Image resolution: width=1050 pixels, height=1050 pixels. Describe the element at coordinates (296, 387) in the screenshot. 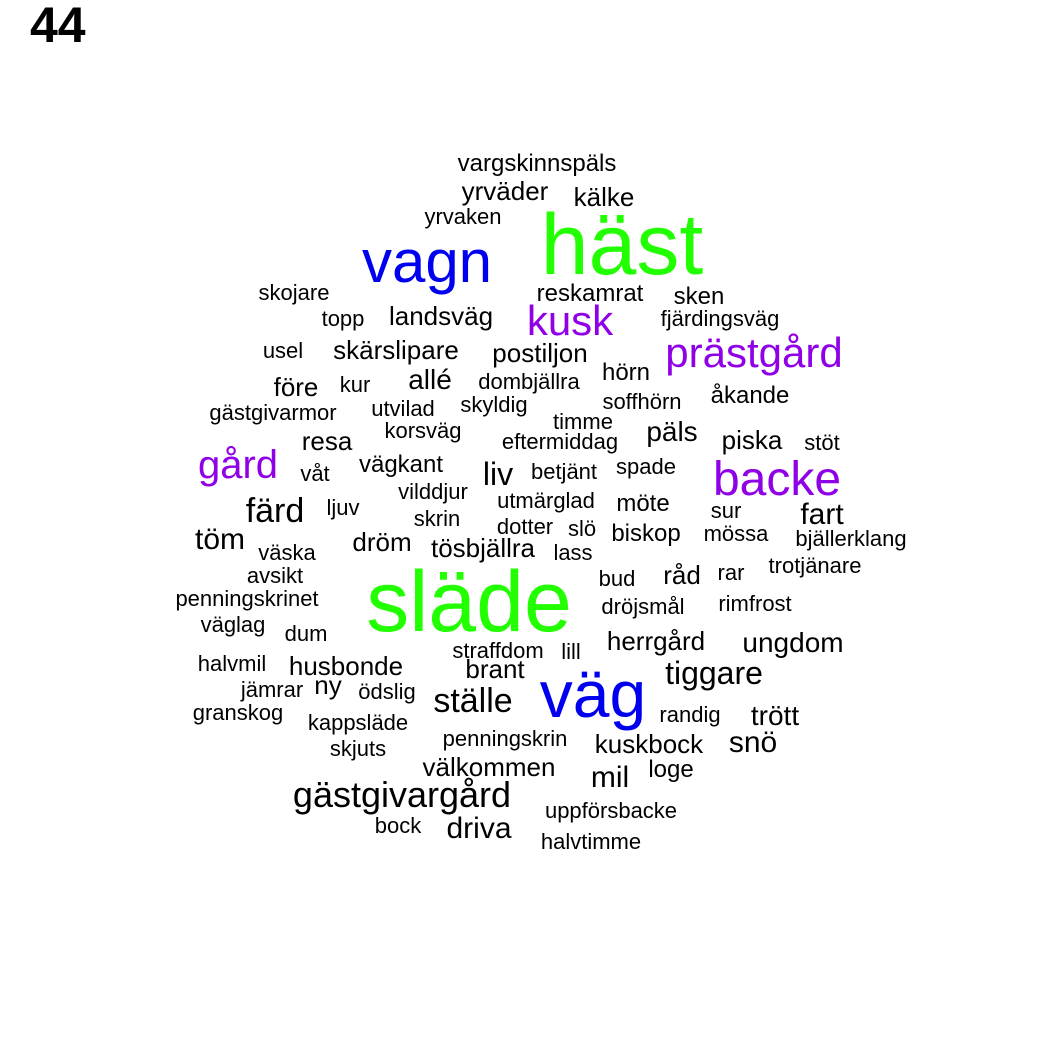

I see `word-före: före` at that location.